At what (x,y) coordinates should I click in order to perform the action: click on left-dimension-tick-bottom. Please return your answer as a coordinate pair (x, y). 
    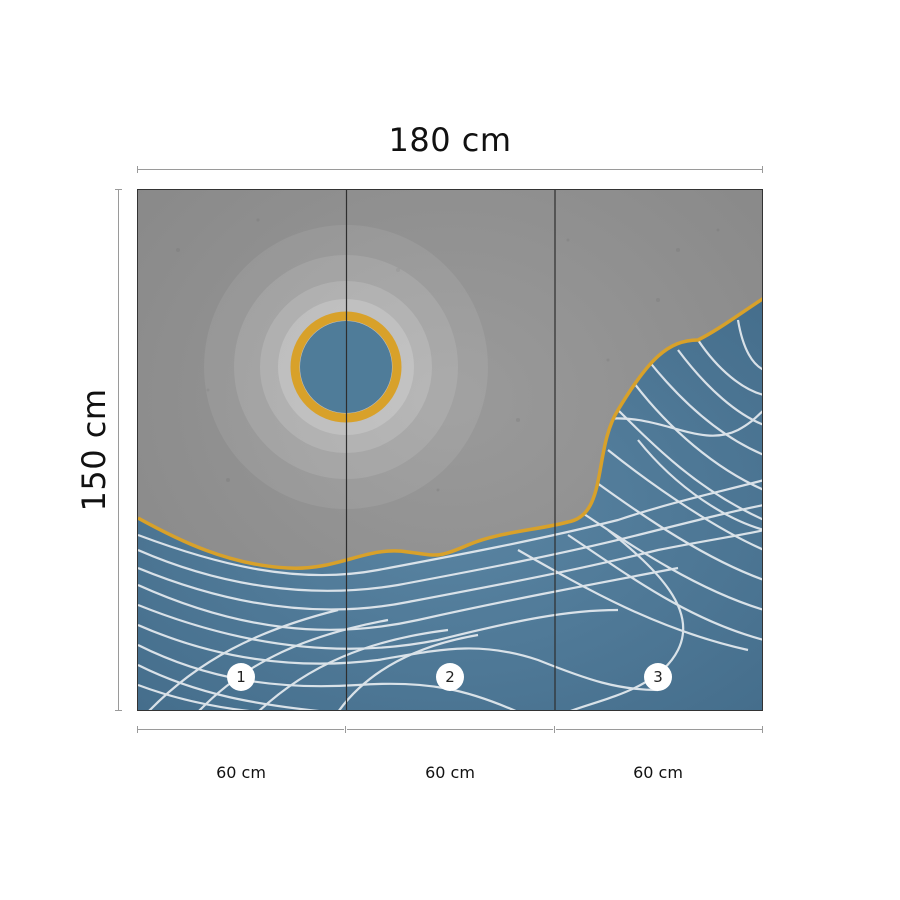
    Looking at the image, I should click on (118, 710).